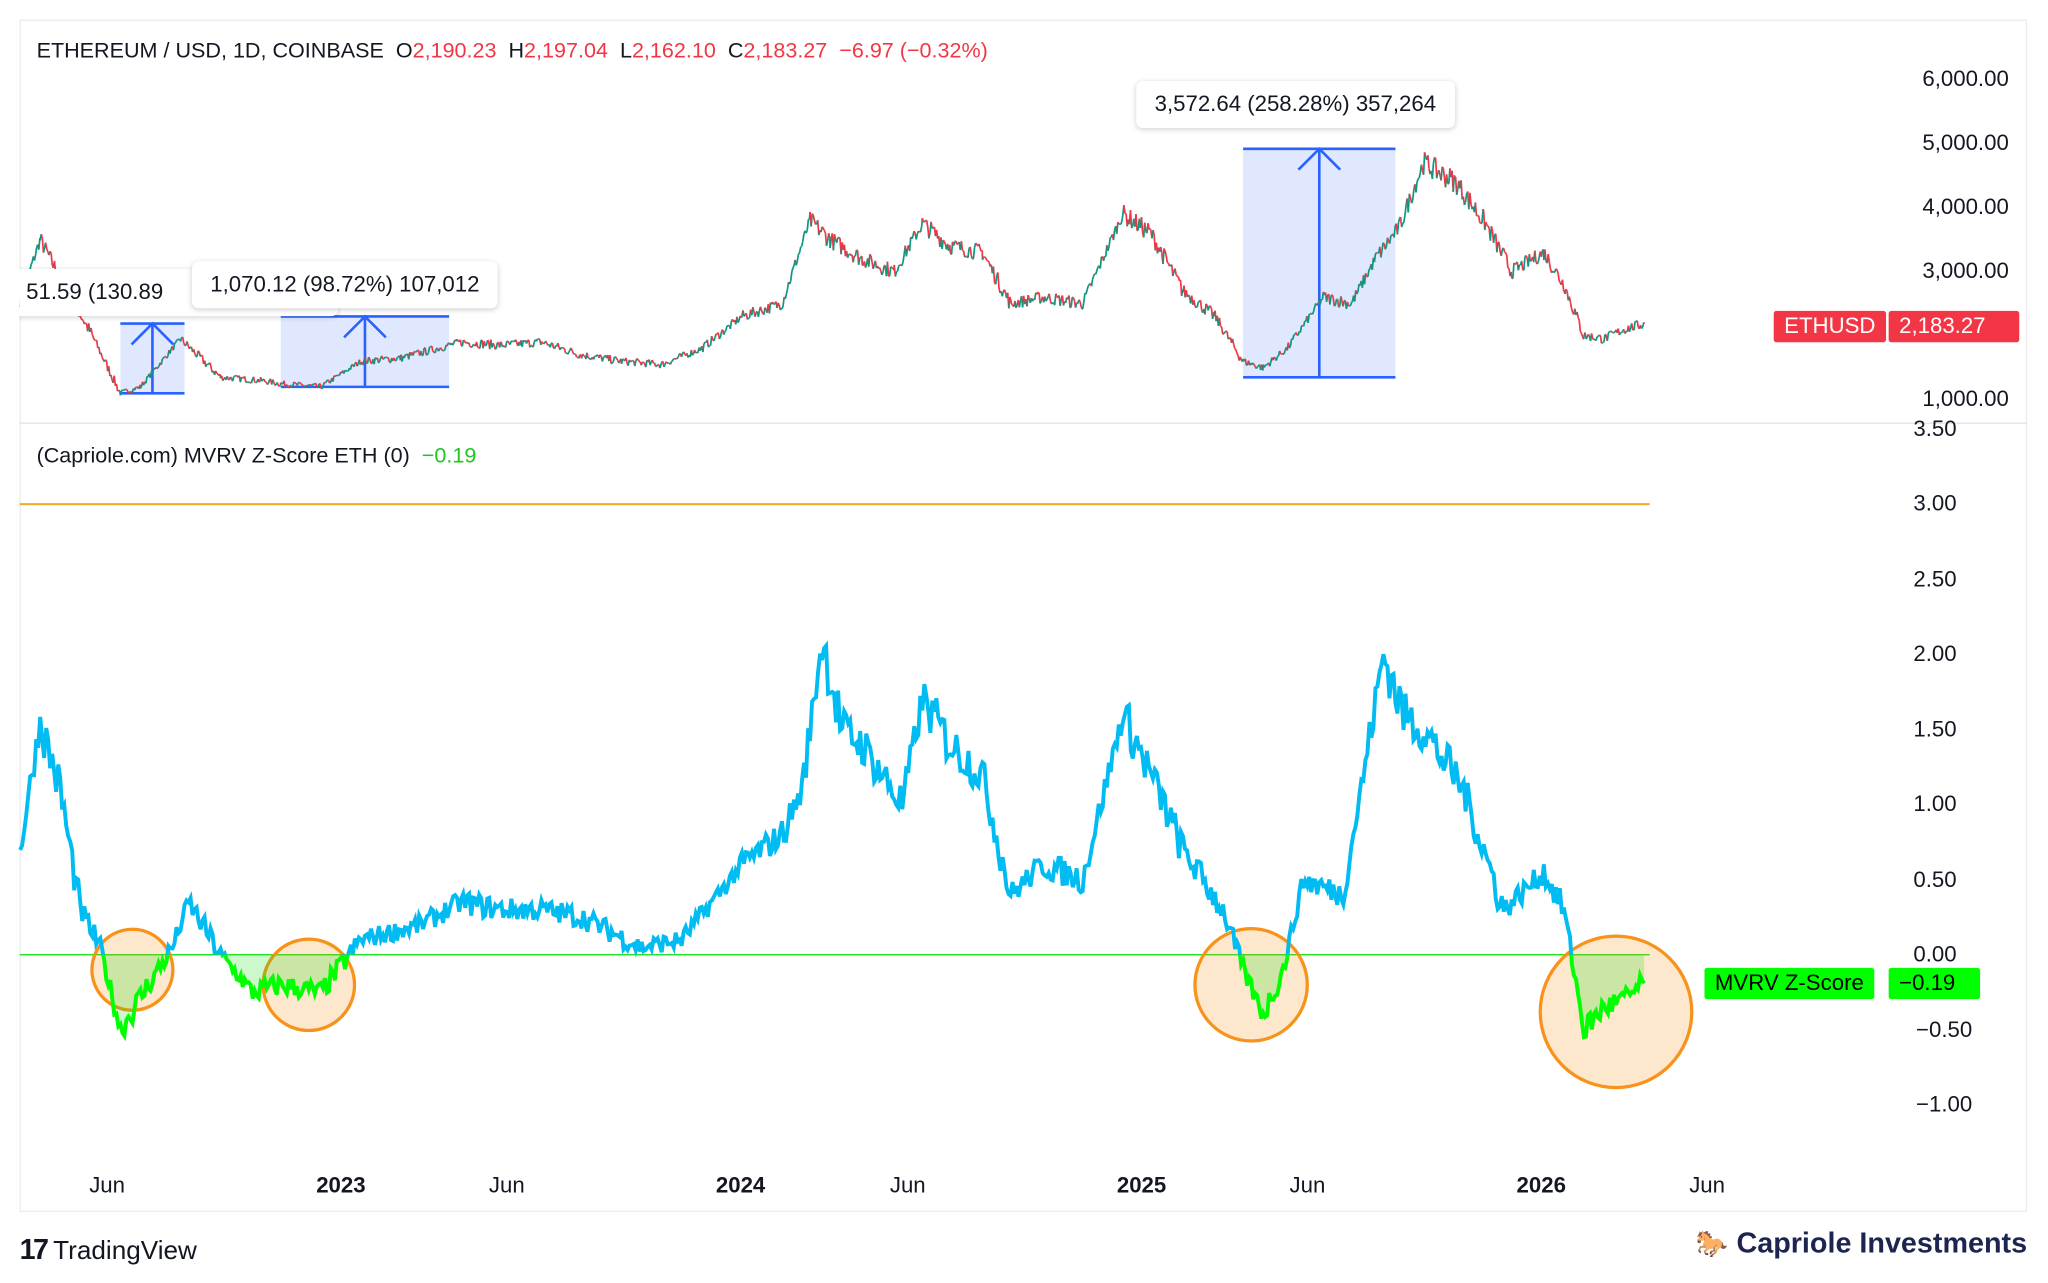 This screenshot has height=1283, width=2048. What do you see at coordinates (1914, 1030) in the screenshot?
I see `mvrv-axis-tick: −0.50` at bounding box center [1914, 1030].